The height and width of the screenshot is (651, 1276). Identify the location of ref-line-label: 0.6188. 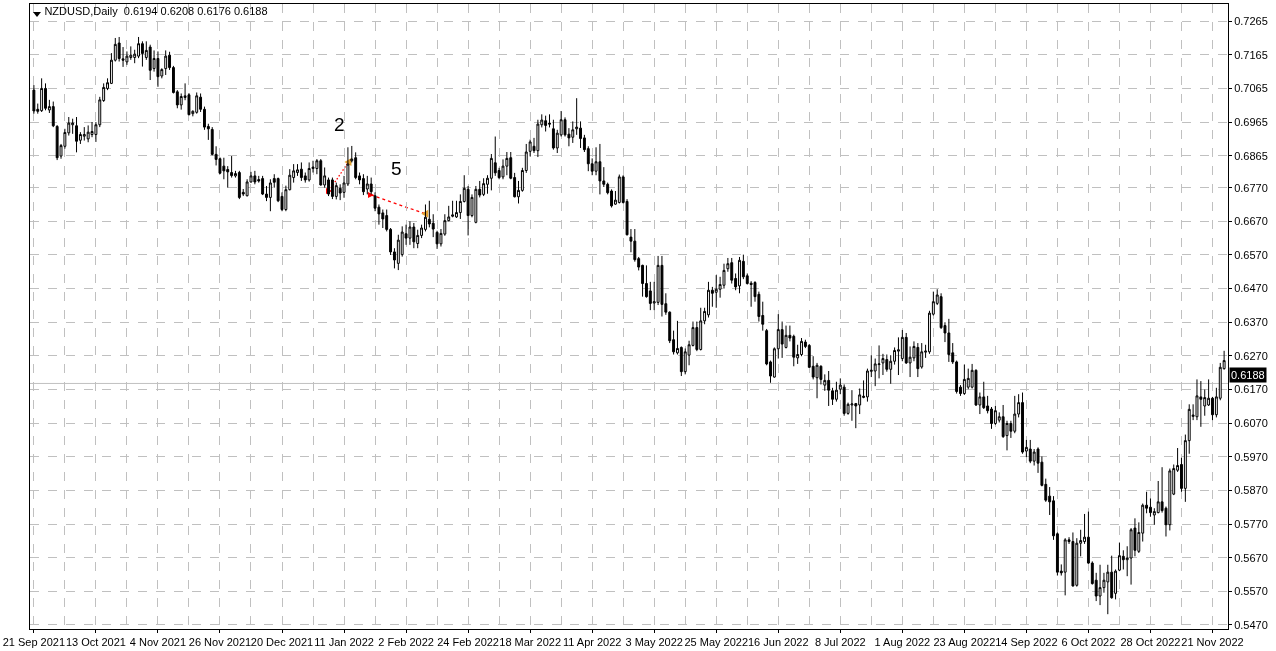
(1248, 375).